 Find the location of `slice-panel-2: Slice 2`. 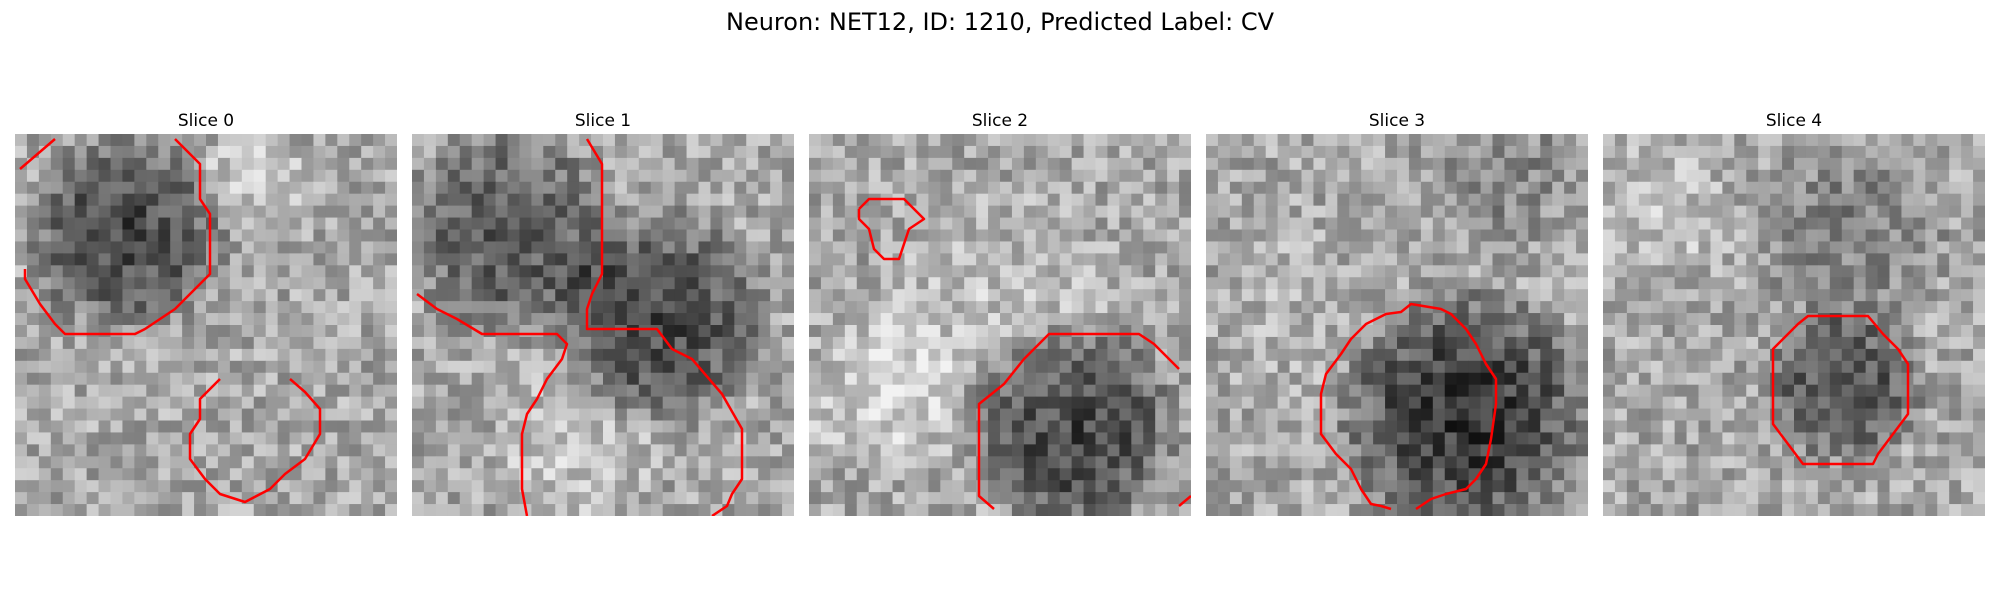

slice-panel-2: Slice 2 is located at coordinates (1000, 312).